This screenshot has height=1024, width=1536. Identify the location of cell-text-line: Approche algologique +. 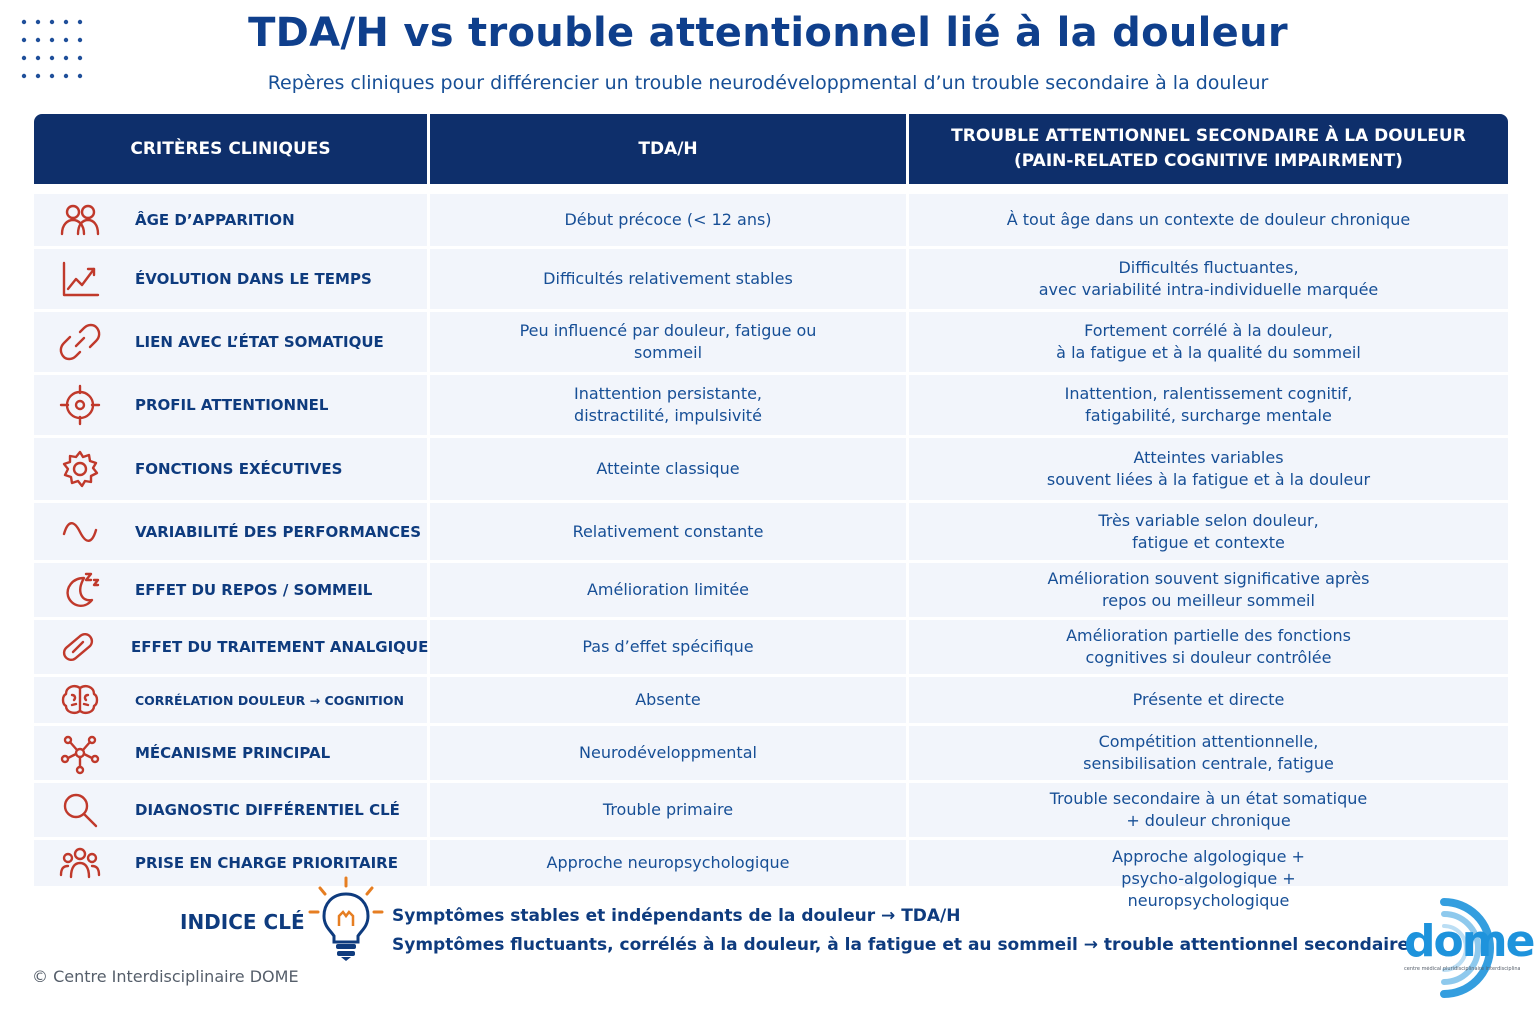
(1208, 856).